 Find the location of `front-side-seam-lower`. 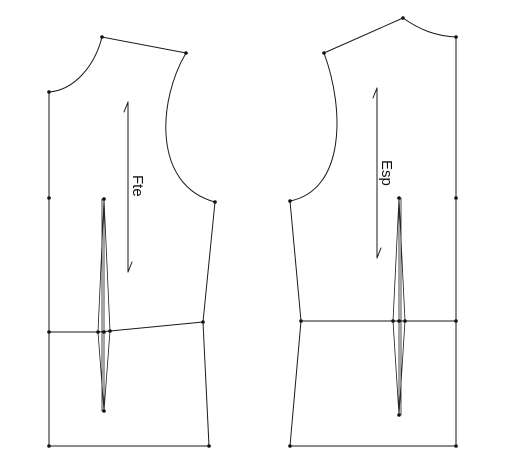

front-side-seam-lower is located at coordinates (206, 384).